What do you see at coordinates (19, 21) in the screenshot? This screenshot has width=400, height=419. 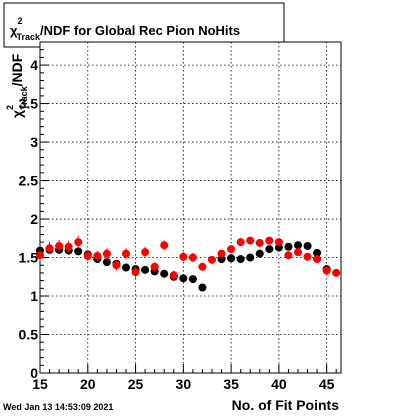 I see `title-superscript: 2` at bounding box center [19, 21].